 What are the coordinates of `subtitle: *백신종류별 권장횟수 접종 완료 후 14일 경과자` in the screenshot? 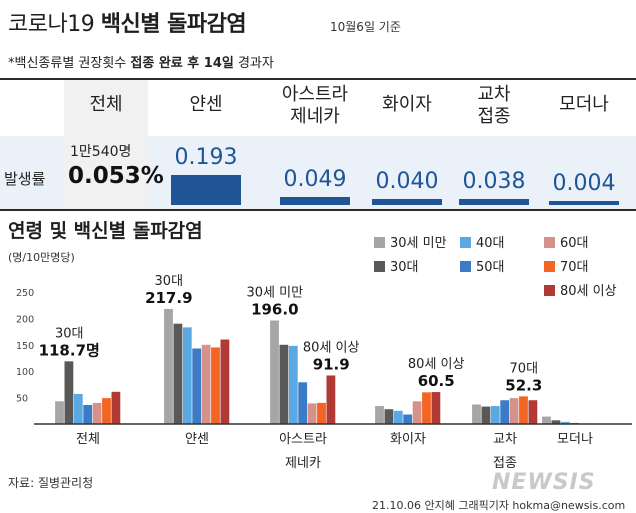 It's located at (141, 61).